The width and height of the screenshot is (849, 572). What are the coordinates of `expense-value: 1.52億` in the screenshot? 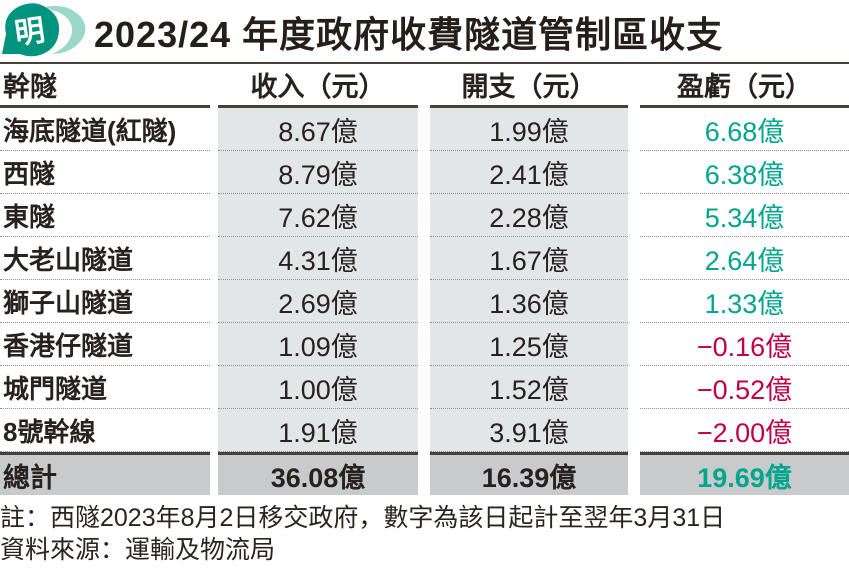 It's located at (529, 387).